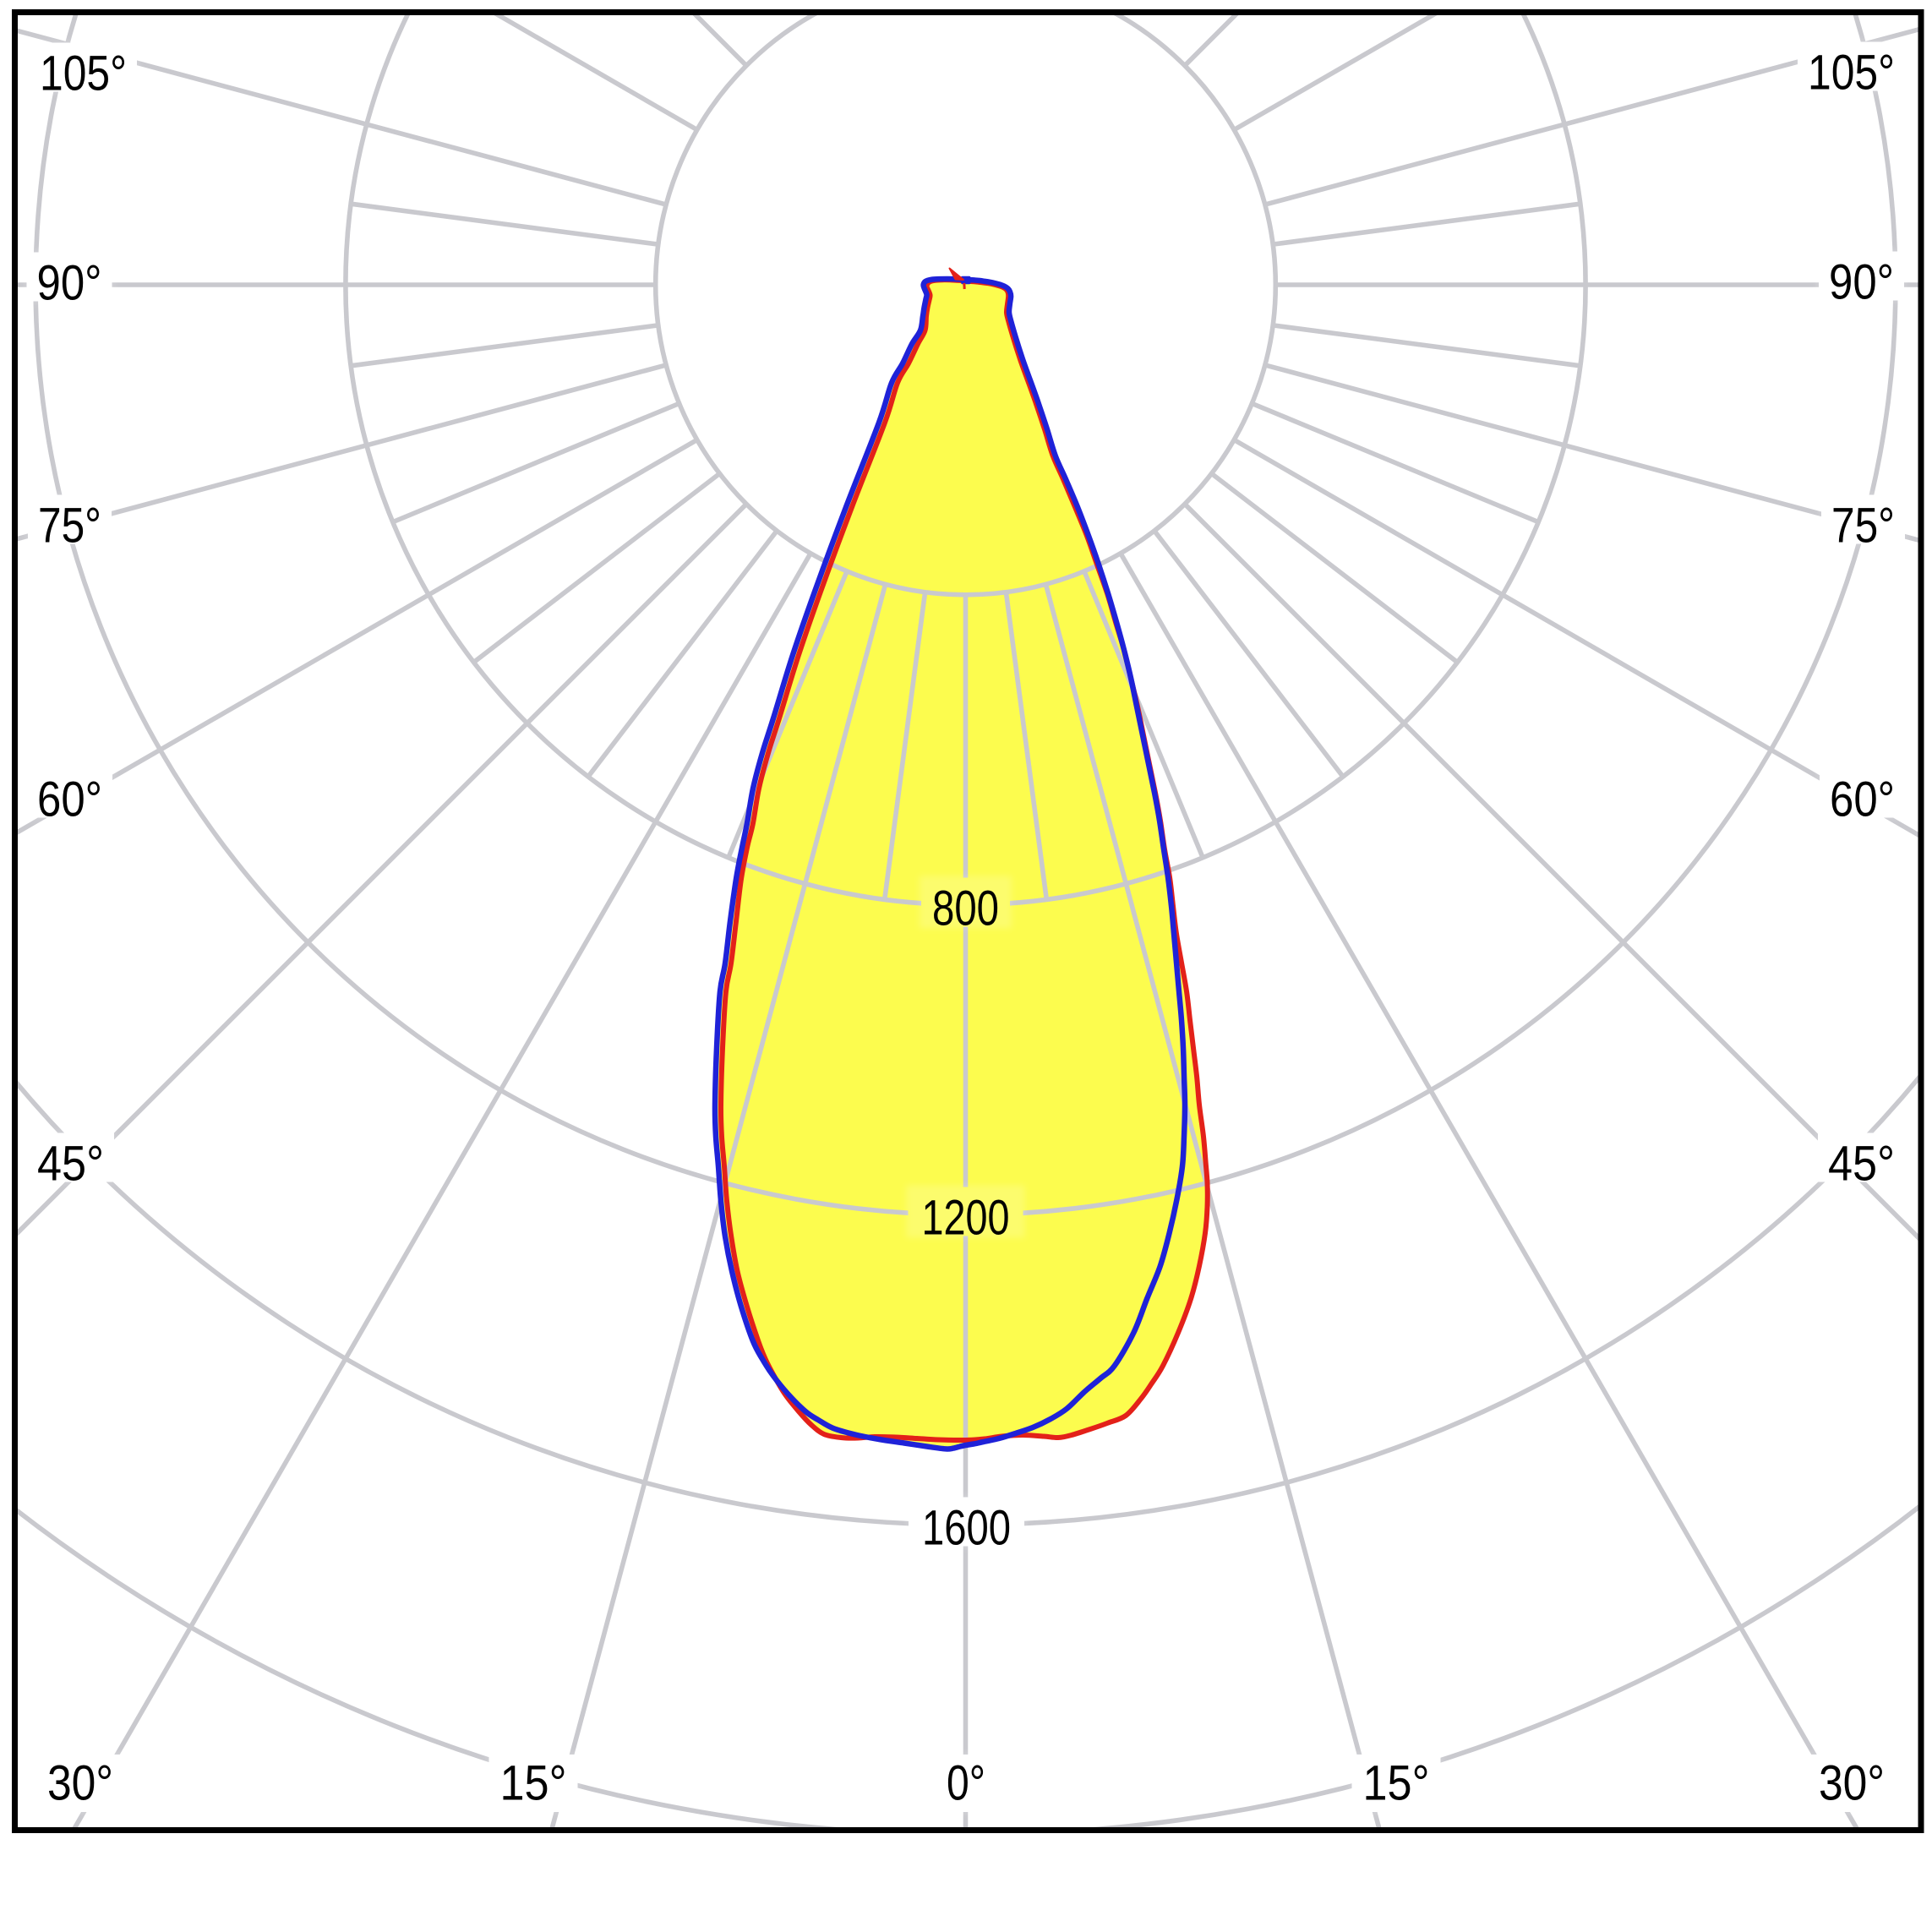 The height and width of the screenshot is (1932, 1932). I want to click on svg-text: 0°, so click(966, 1783).